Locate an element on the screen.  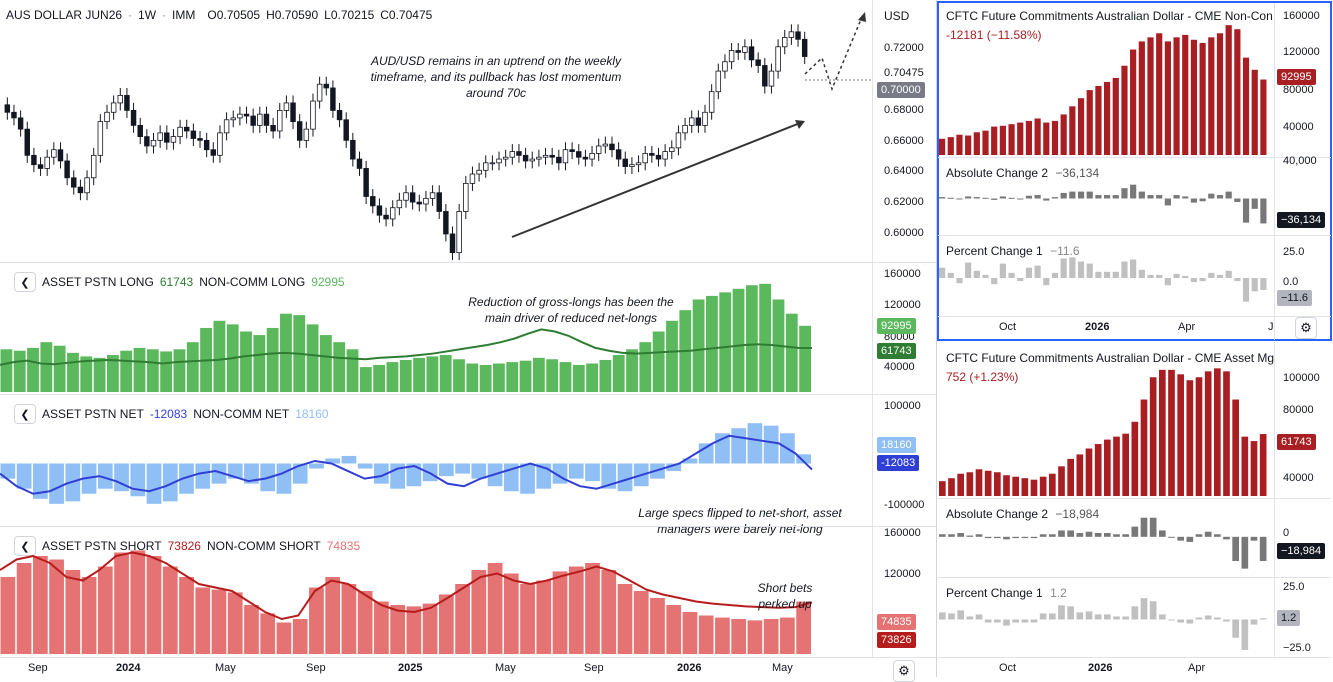
projection-arrowhead is located at coordinates (862, 17).